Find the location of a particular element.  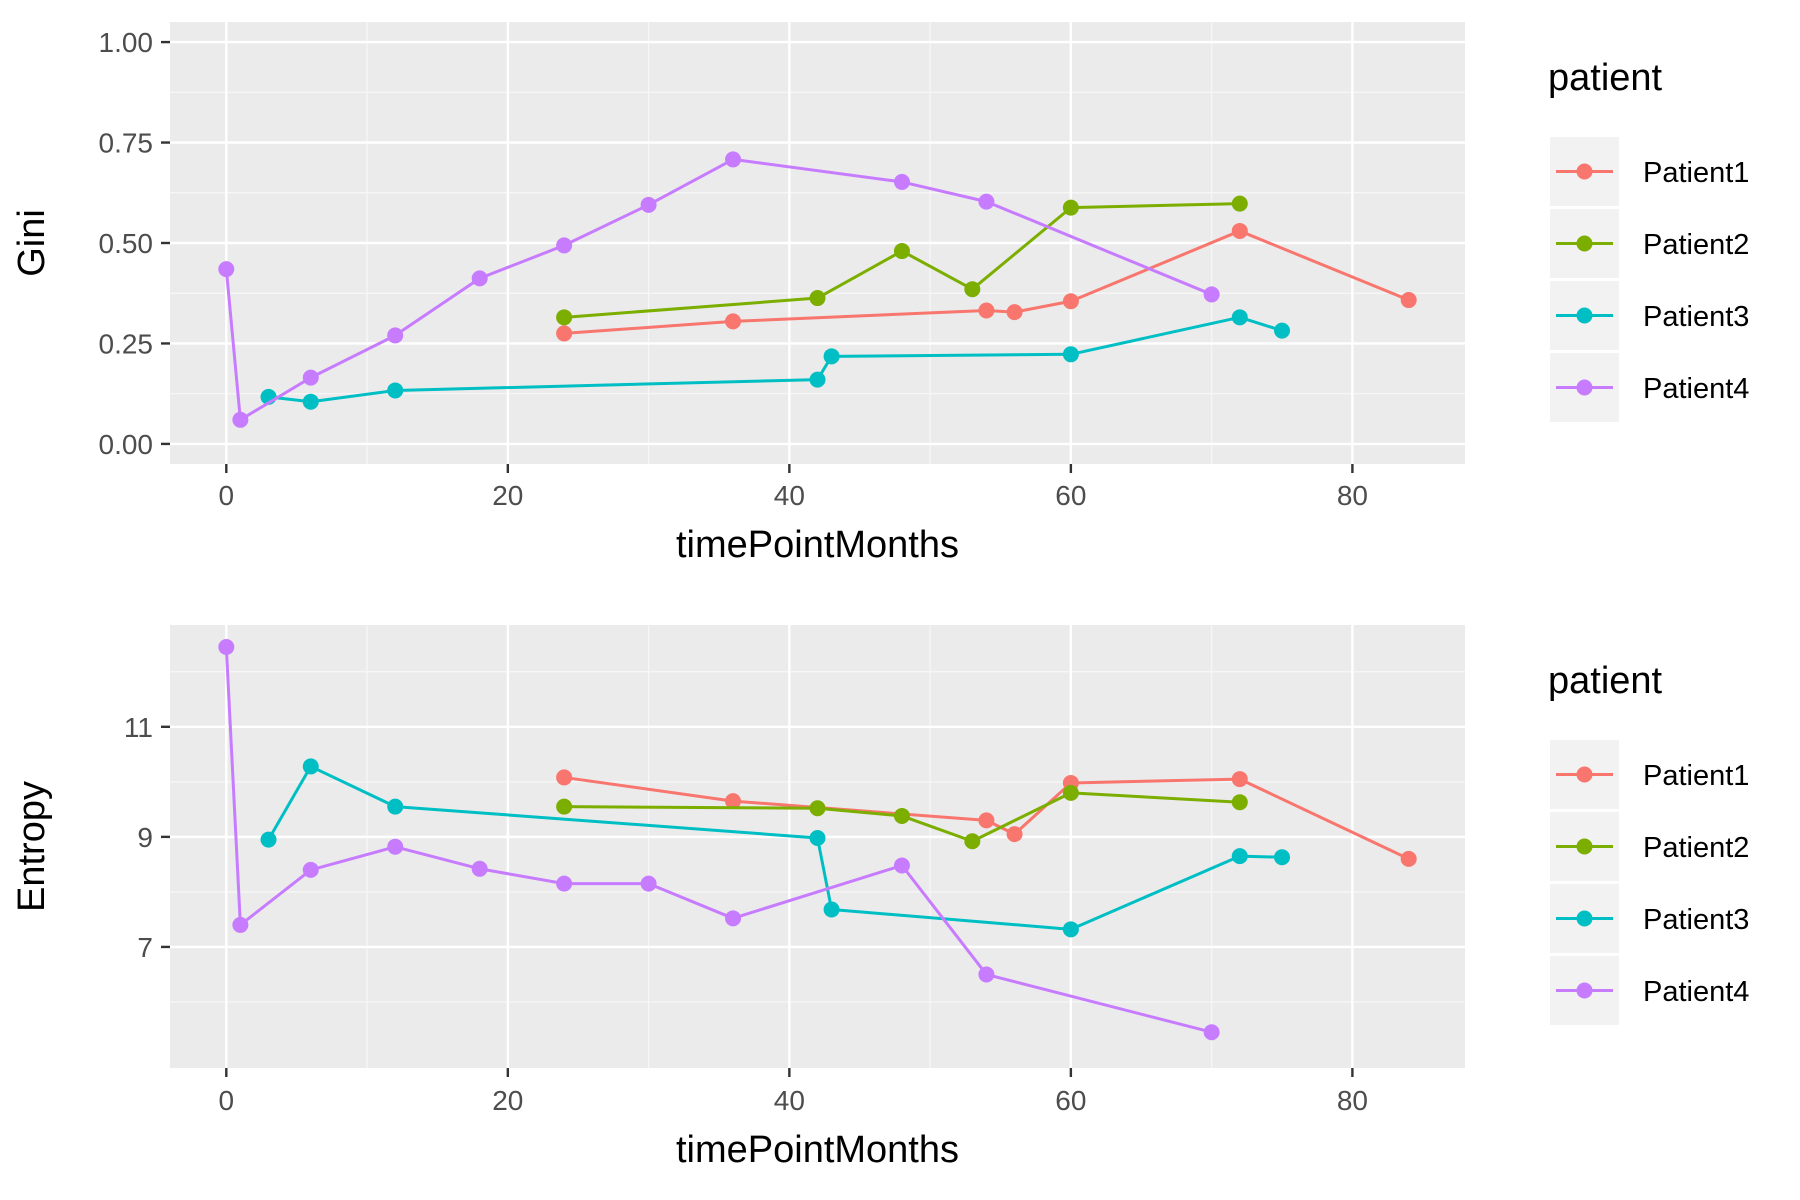

x-tick-label: 0 is located at coordinates (227, 1100).